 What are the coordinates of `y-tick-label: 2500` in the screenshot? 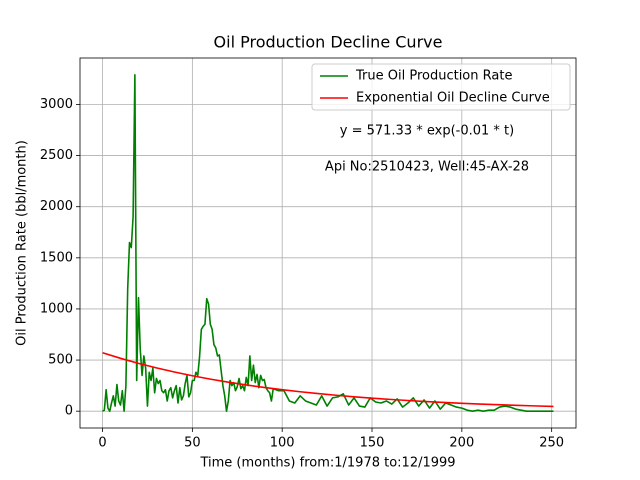 It's located at (56, 155).